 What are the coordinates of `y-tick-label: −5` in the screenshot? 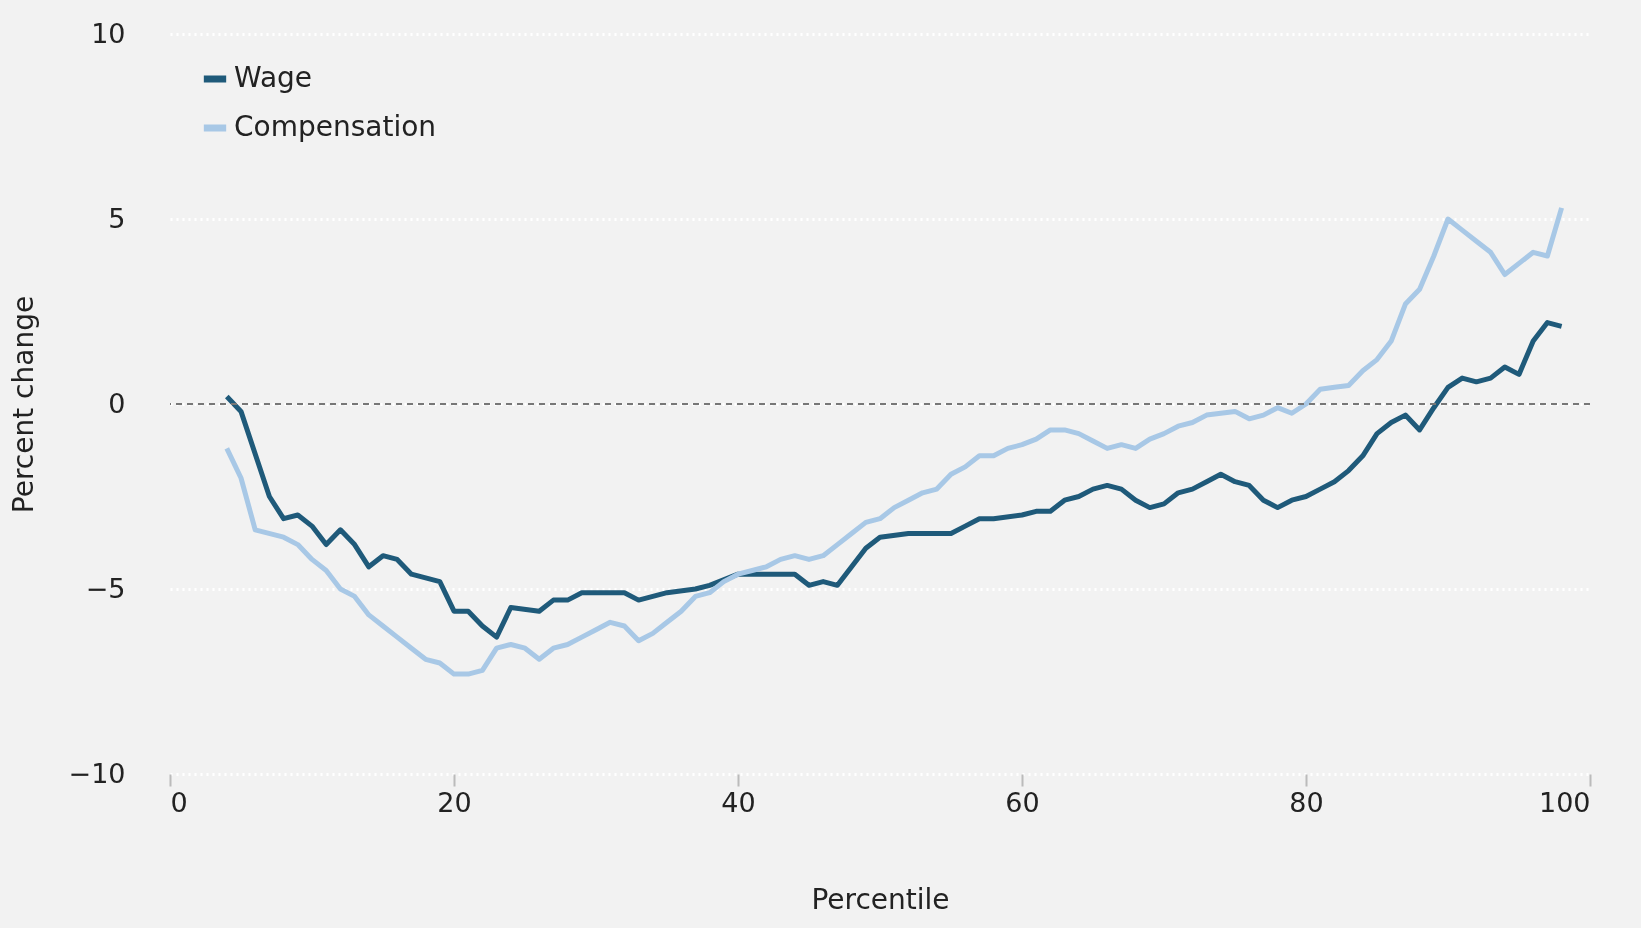 It's located at (105, 588).